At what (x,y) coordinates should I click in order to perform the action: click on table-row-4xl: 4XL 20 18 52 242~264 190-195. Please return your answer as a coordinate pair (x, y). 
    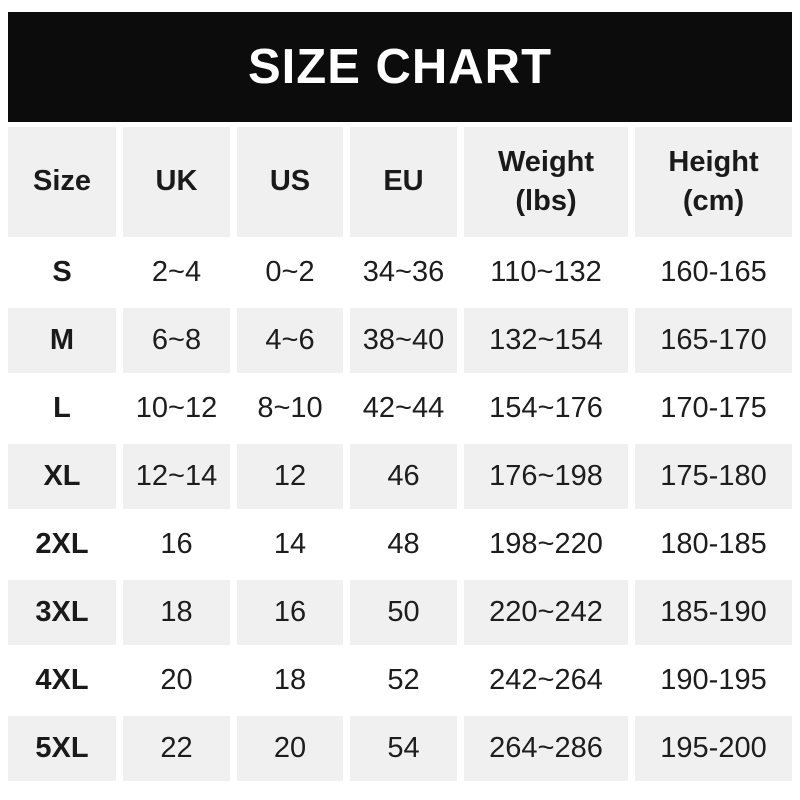
    Looking at the image, I should click on (400, 680).